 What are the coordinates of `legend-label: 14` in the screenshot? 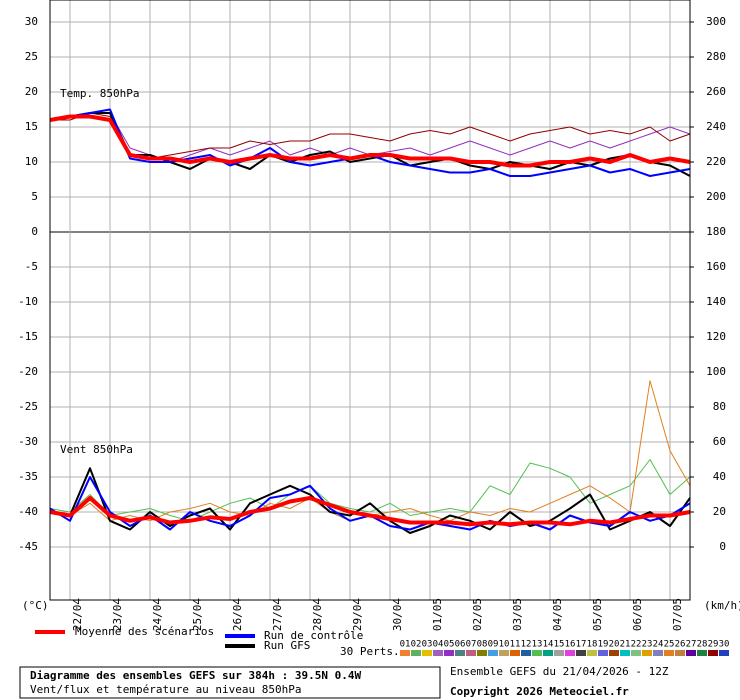 It's located at (548, 645).